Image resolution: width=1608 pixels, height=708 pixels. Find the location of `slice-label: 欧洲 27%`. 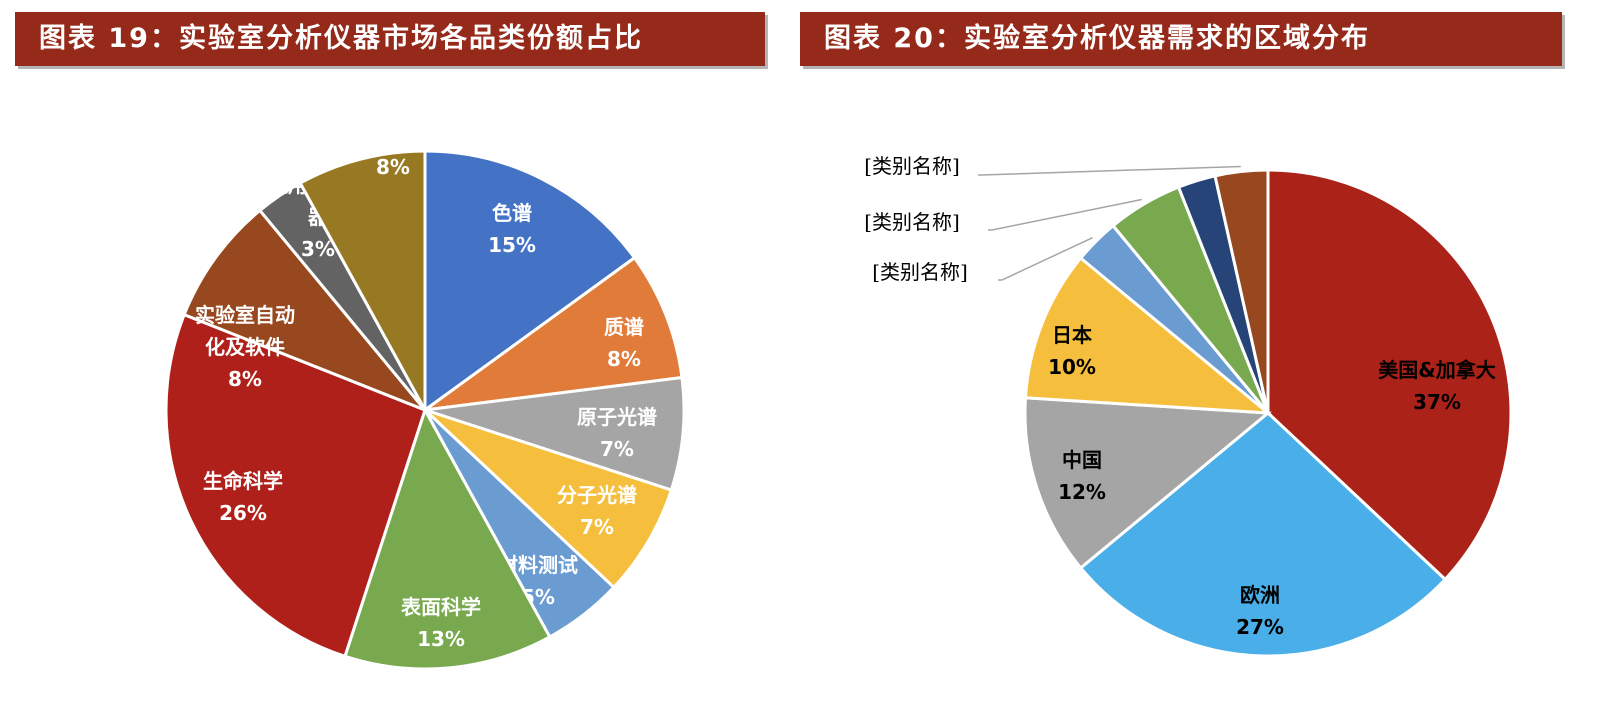

slice-label: 欧洲 27% is located at coordinates (1260, 611).